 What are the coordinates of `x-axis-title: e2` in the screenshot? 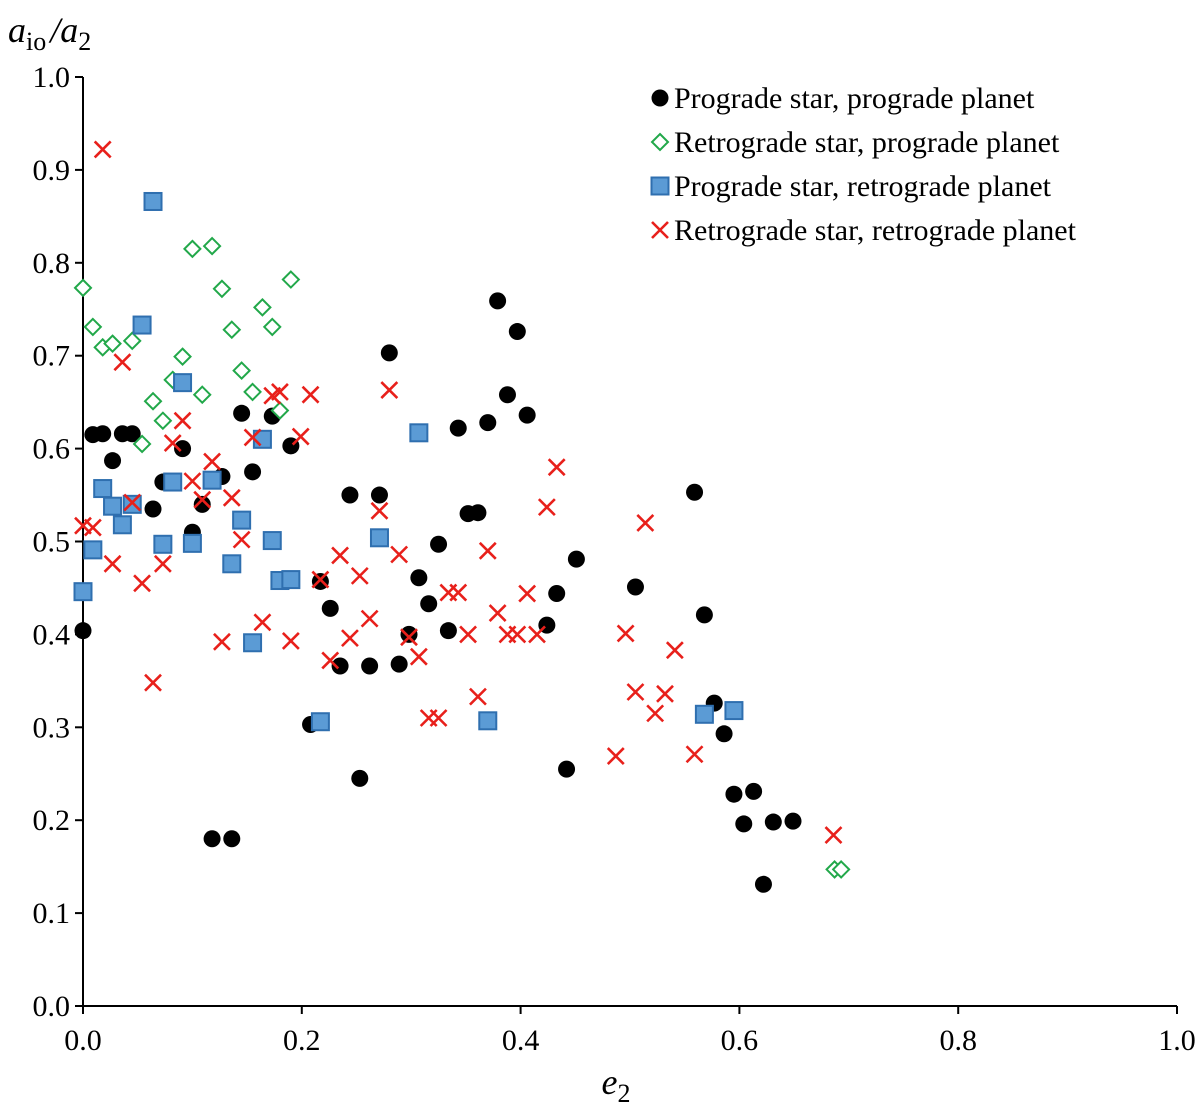 It's located at (616, 1085).